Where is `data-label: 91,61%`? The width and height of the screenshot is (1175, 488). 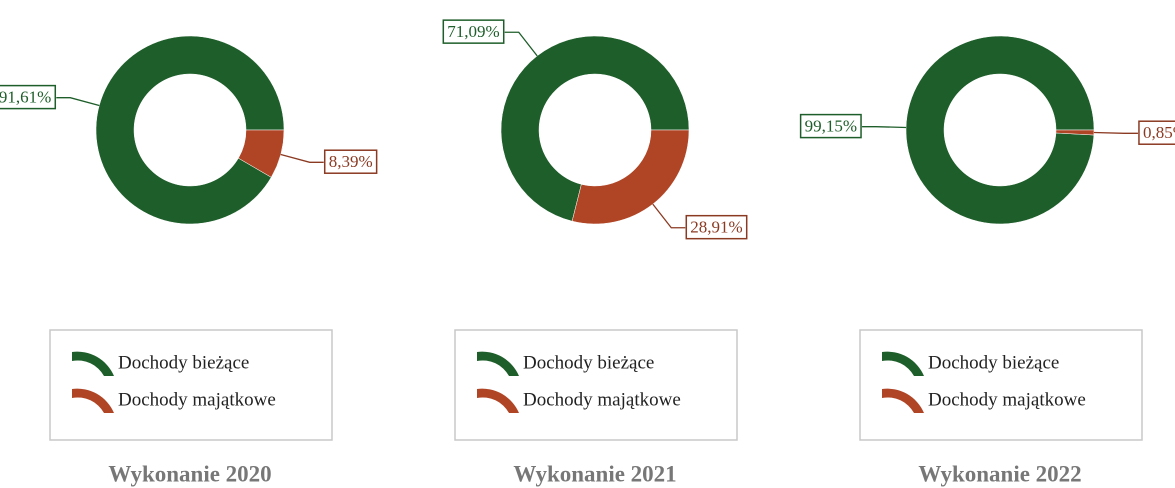
data-label: 91,61% is located at coordinates (25, 97).